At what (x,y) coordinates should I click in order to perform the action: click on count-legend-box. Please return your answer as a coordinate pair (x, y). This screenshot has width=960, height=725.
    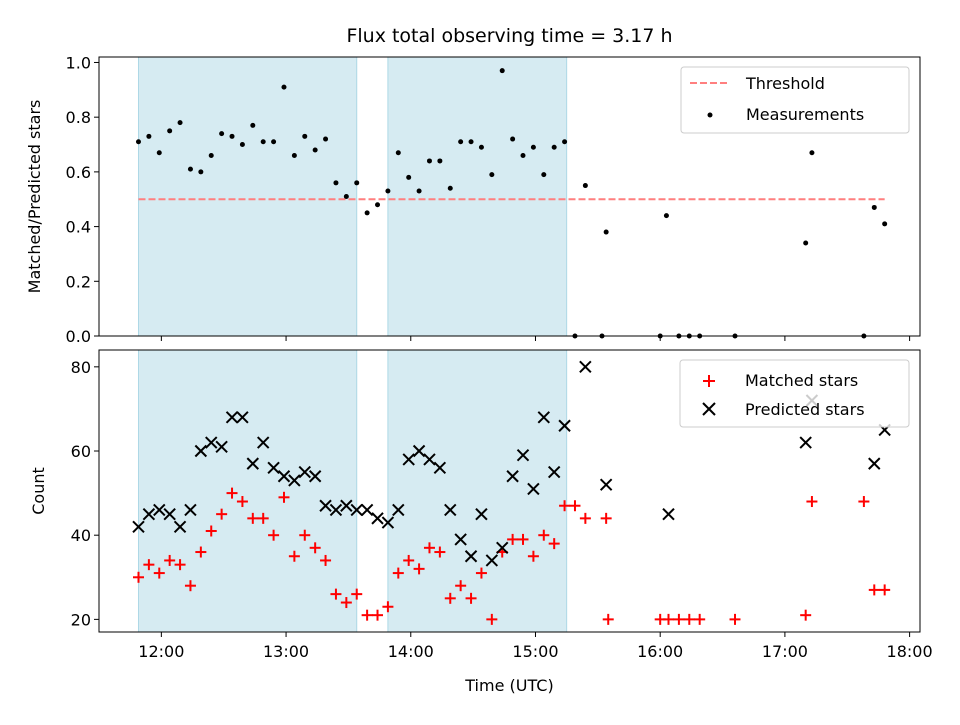
    Looking at the image, I should click on (794, 393).